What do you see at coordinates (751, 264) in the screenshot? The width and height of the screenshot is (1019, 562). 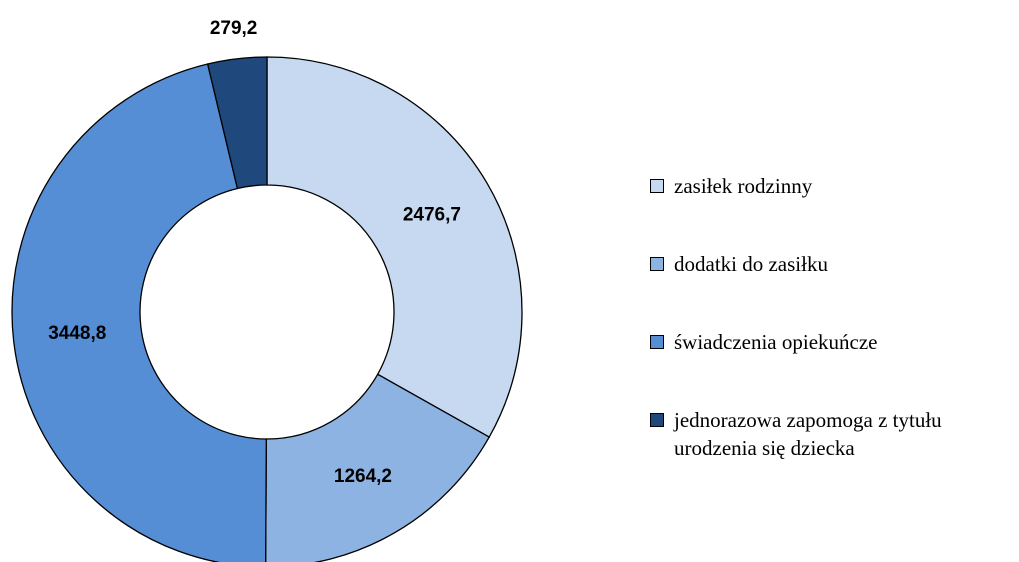 I see `legend-label: dodatki do zasiłku` at bounding box center [751, 264].